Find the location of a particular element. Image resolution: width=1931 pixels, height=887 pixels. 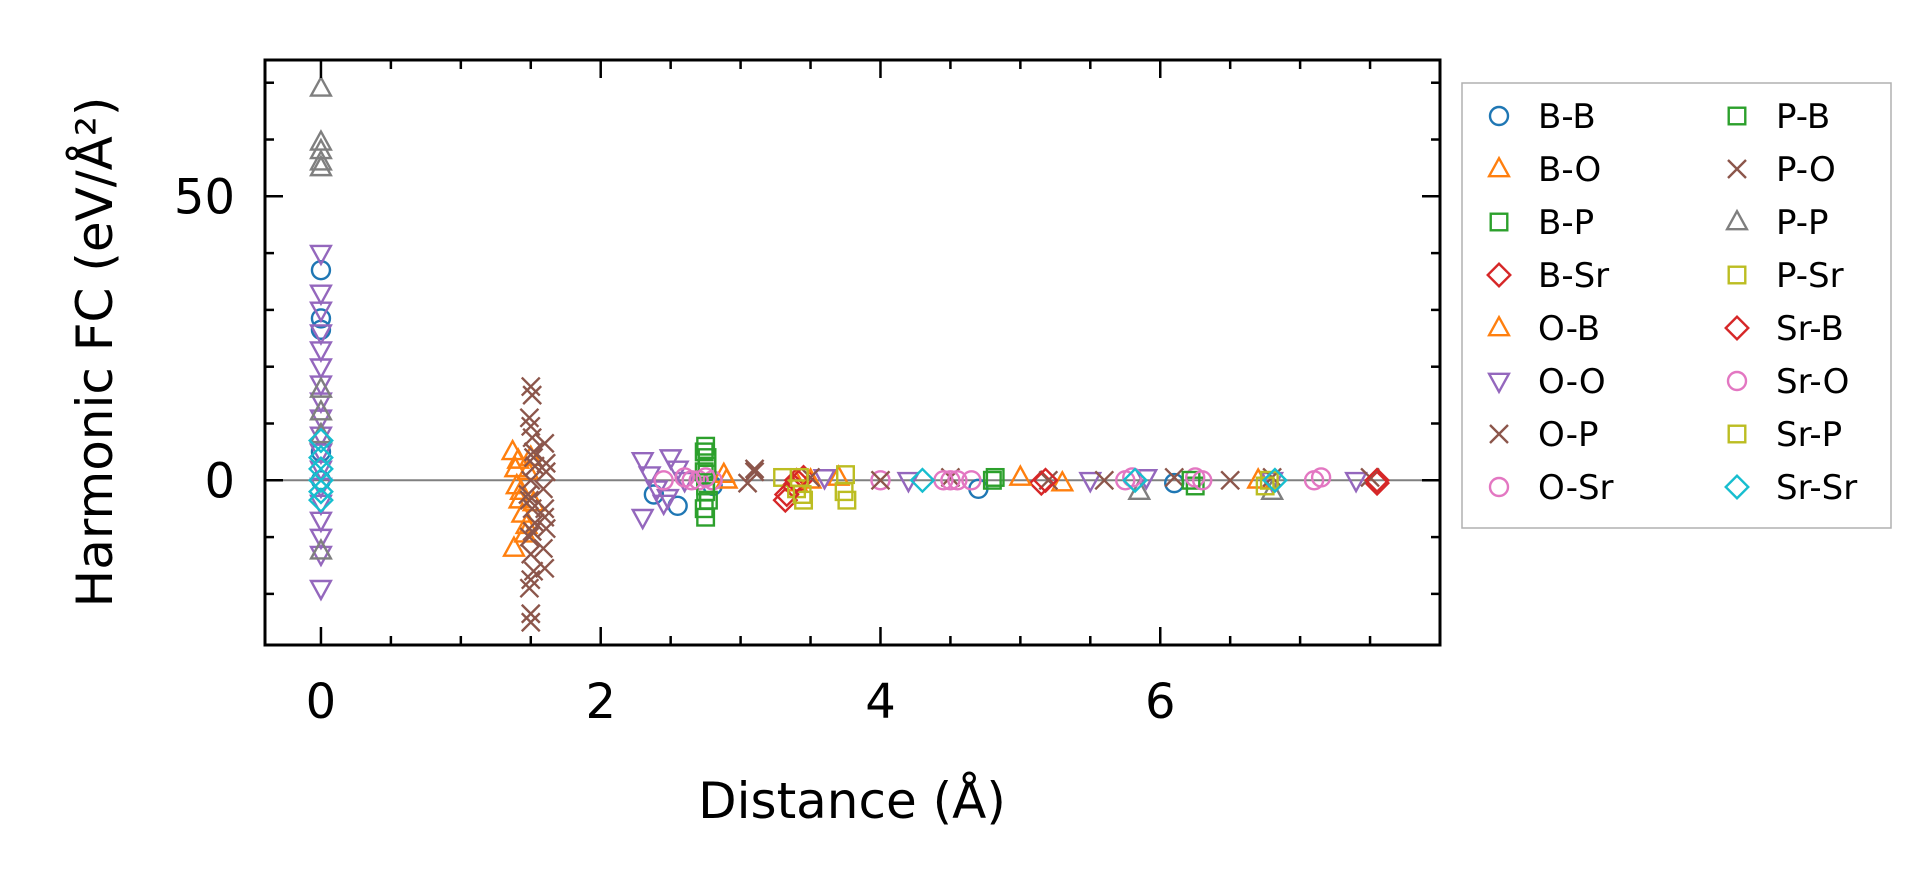

legend-marker-b-o is located at coordinates (1499, 166).